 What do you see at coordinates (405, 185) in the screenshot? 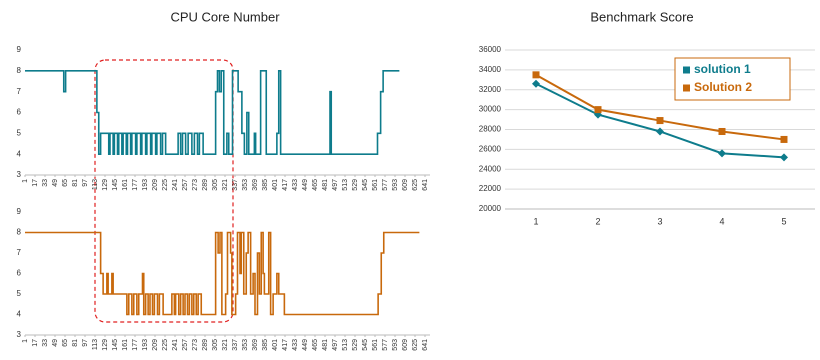
I see `x-tick-label: 609` at bounding box center [405, 185].